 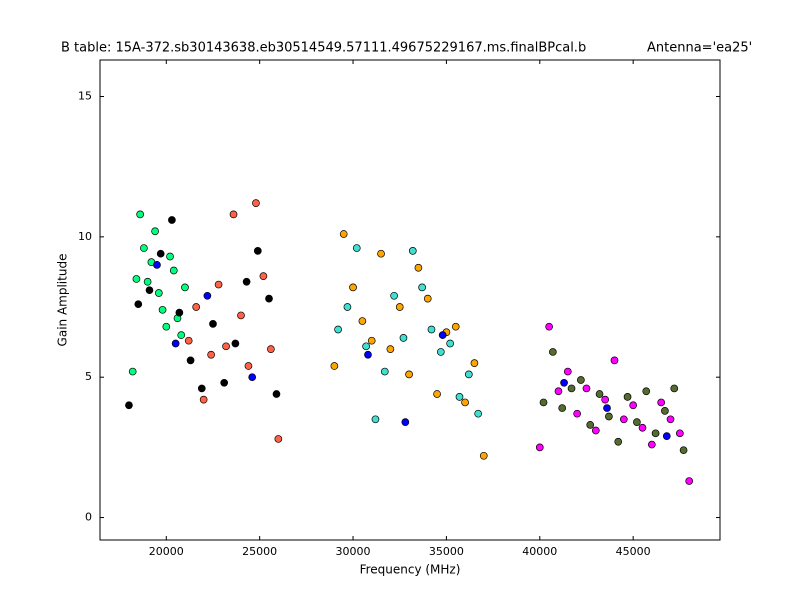 I want to click on x-tick-label: 20000, so click(x=166, y=551).